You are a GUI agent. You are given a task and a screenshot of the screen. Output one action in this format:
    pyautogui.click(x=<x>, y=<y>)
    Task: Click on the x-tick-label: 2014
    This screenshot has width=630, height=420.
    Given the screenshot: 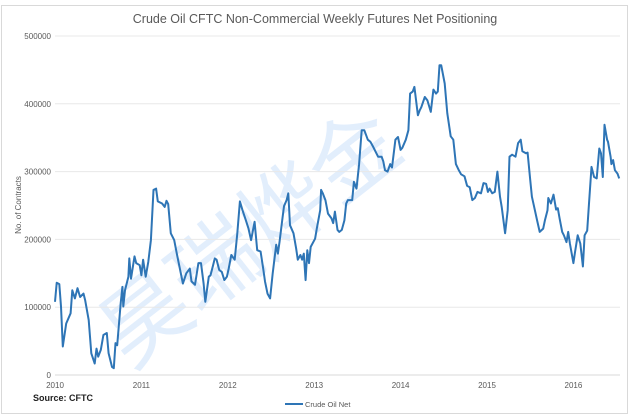 What is the action you would take?
    pyautogui.click(x=401, y=385)
    